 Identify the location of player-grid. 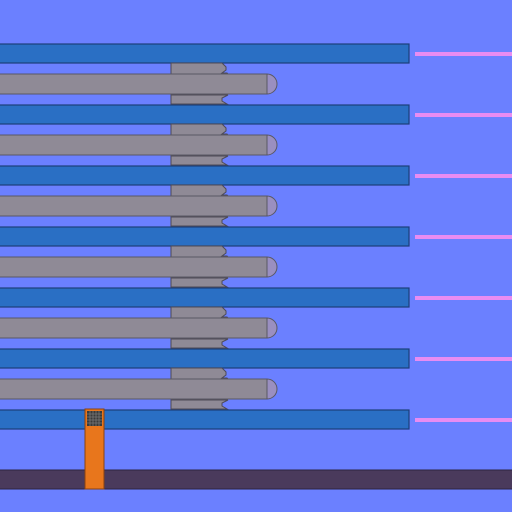
(94, 418).